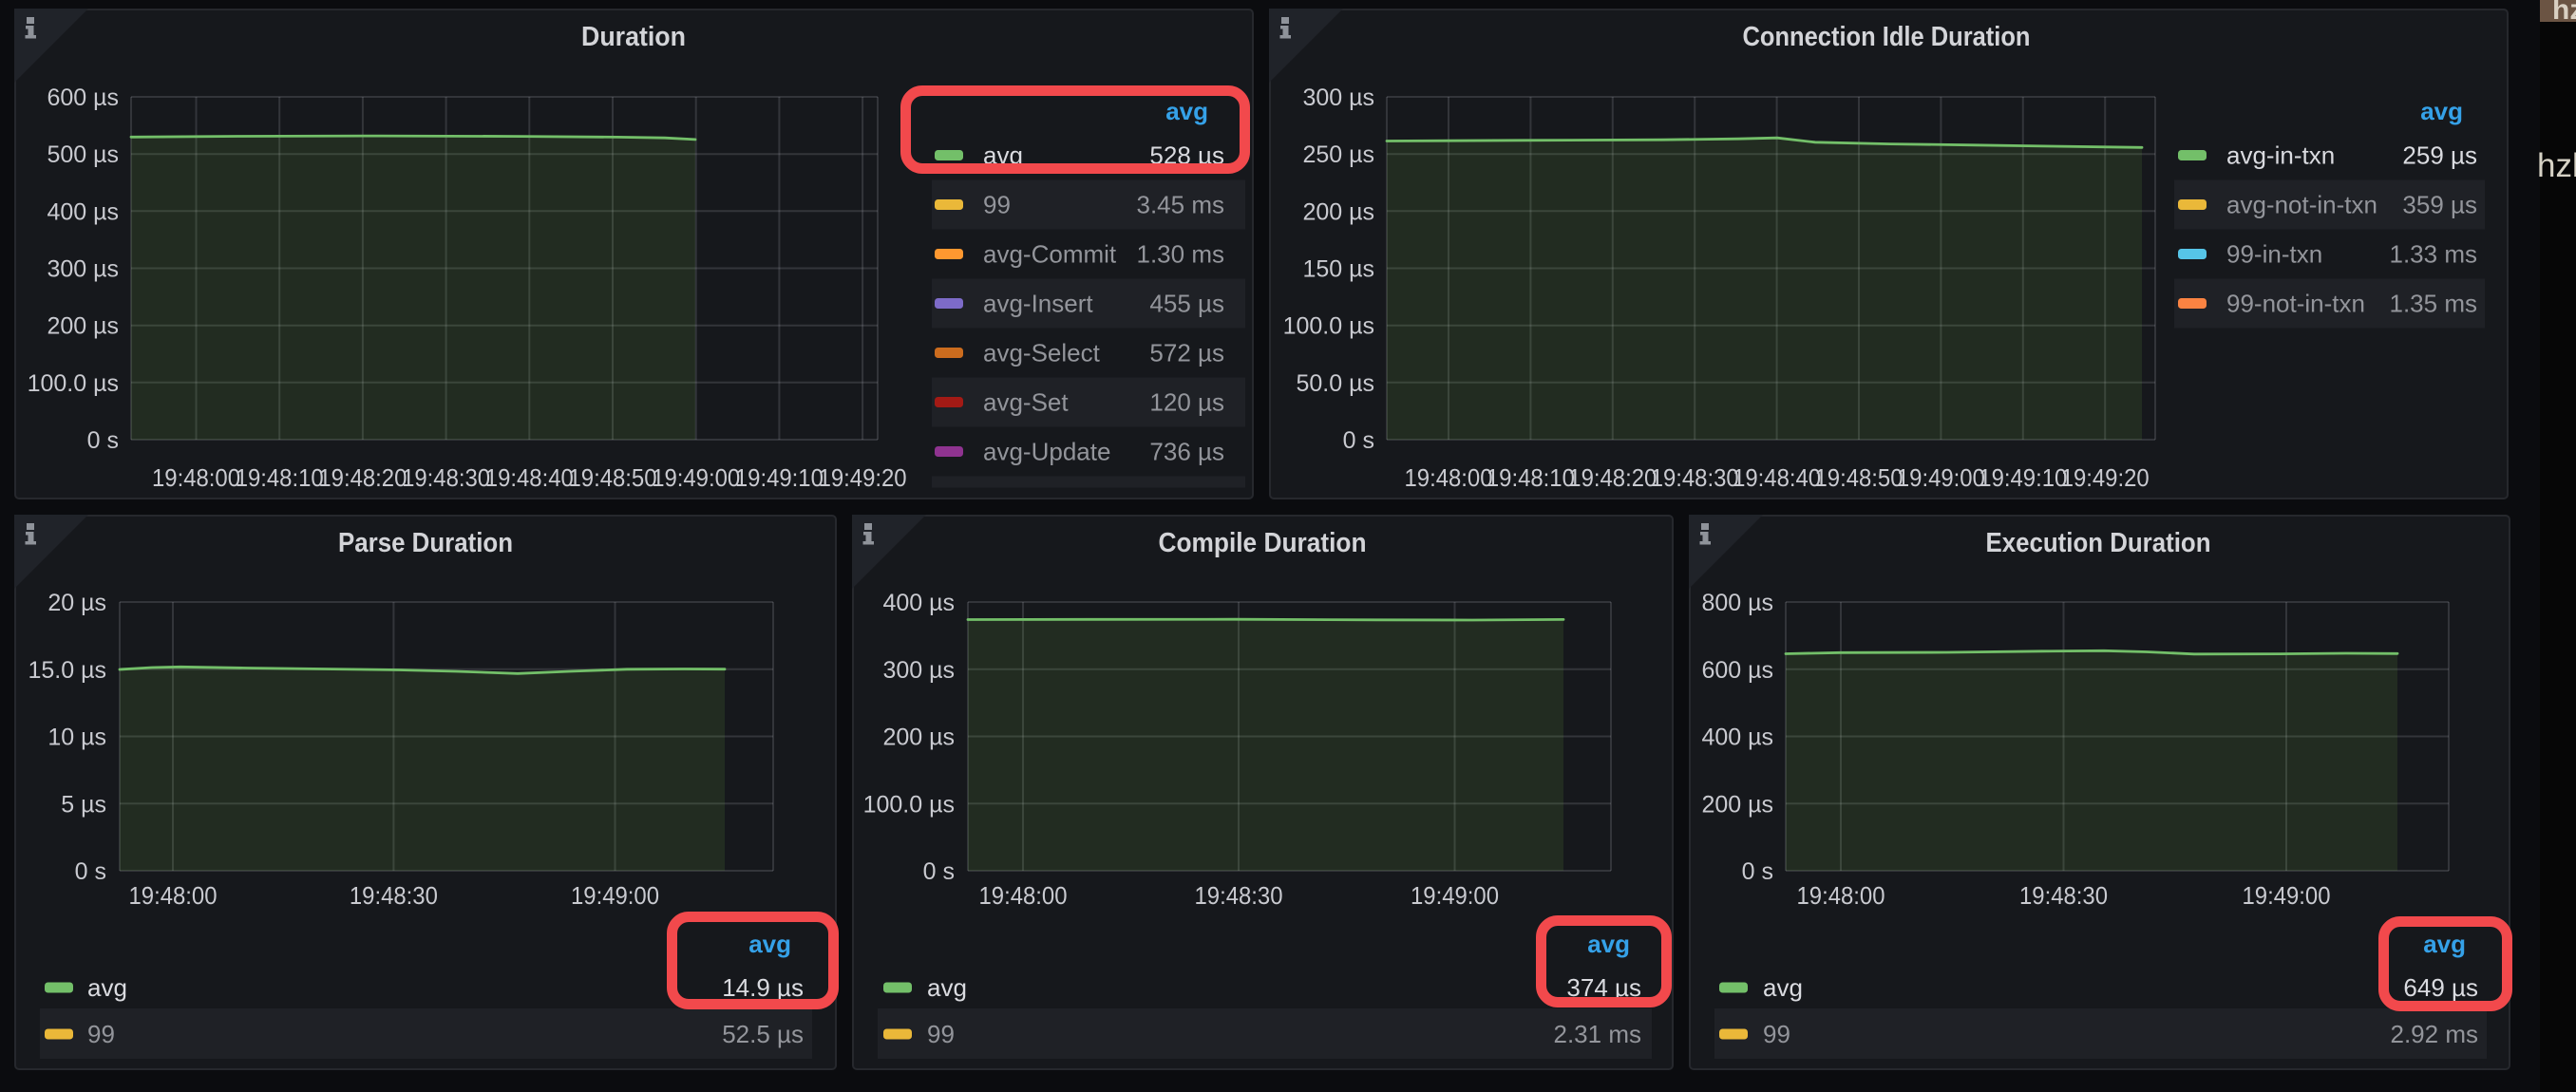  I want to click on svg-text: avg-Select, so click(1042, 353).